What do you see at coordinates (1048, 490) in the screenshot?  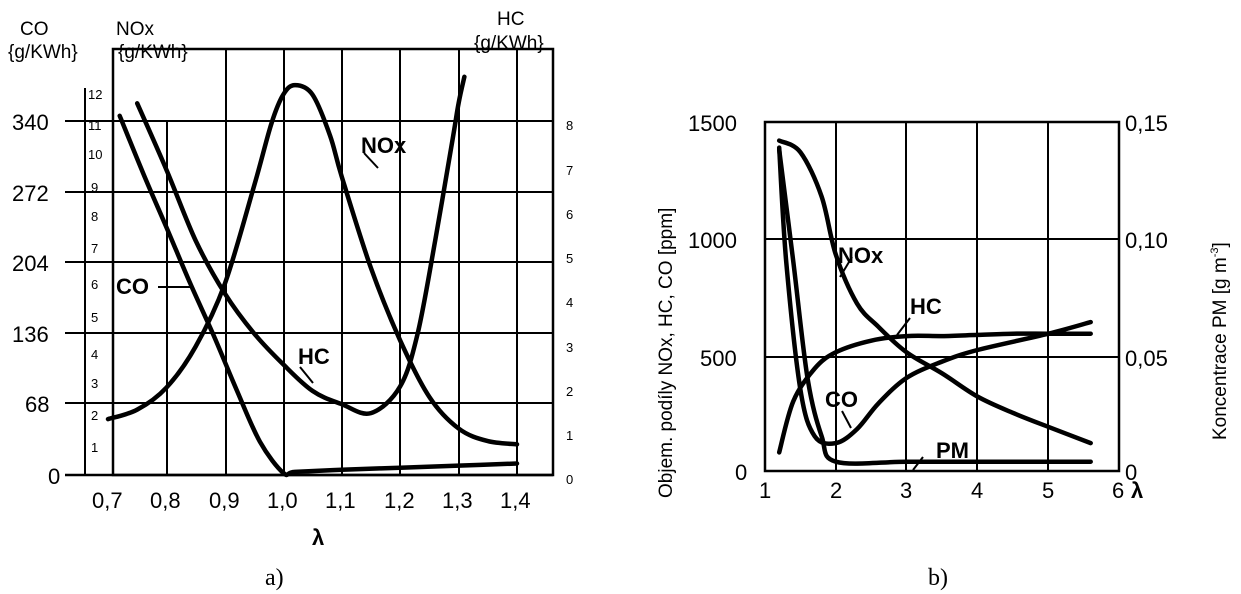 I see `panel-b-x-tick: 5` at bounding box center [1048, 490].